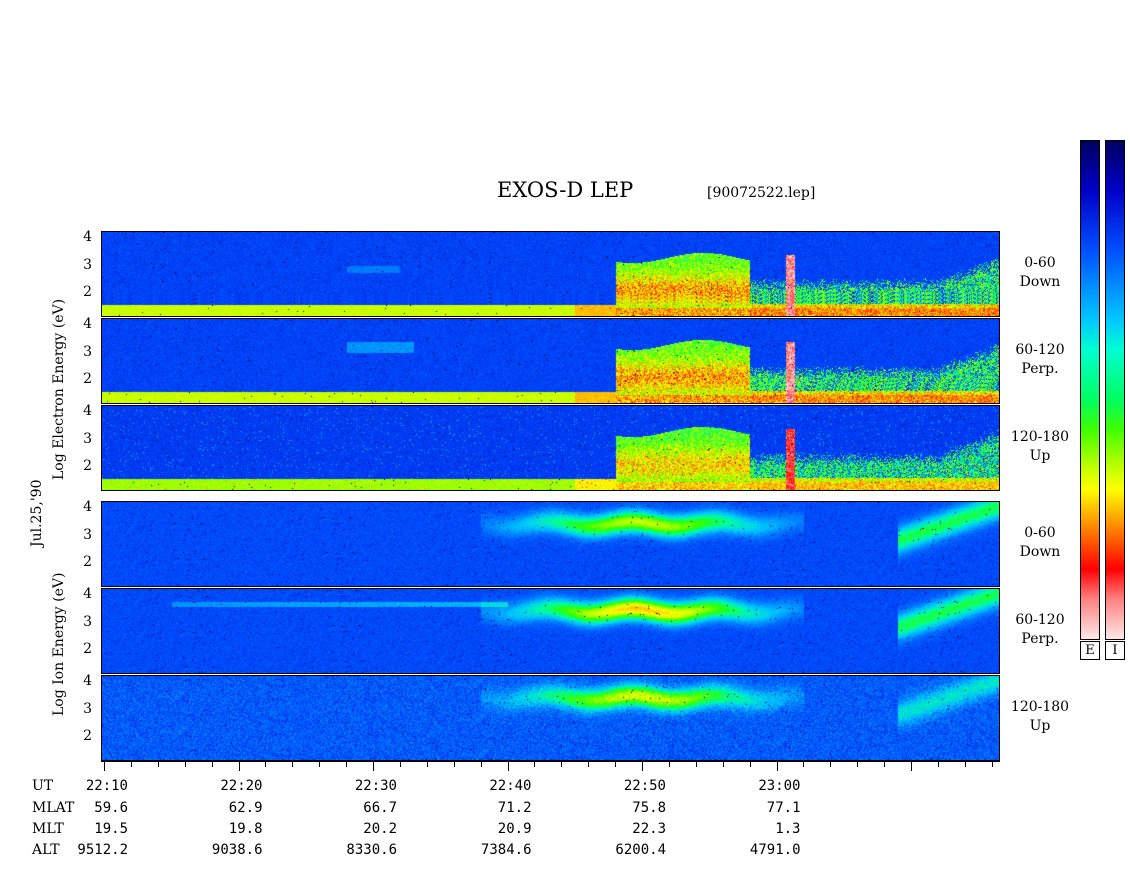  Describe the element at coordinates (644, 786) in the screenshot. I see `ephemeris-ut-value: 22:50` at that location.